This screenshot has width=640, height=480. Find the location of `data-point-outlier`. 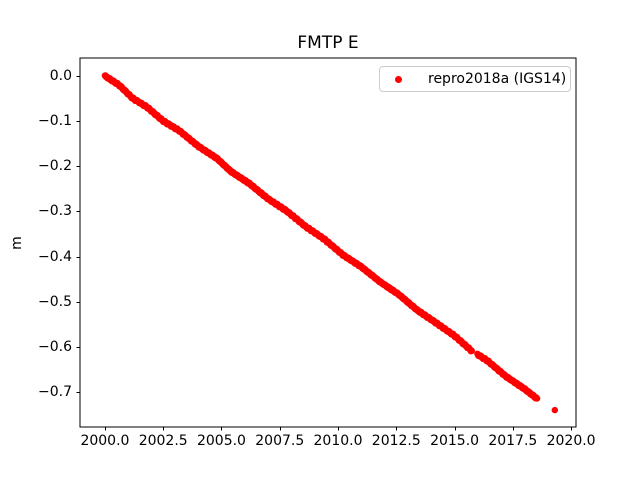

data-point-outlier is located at coordinates (554, 410).